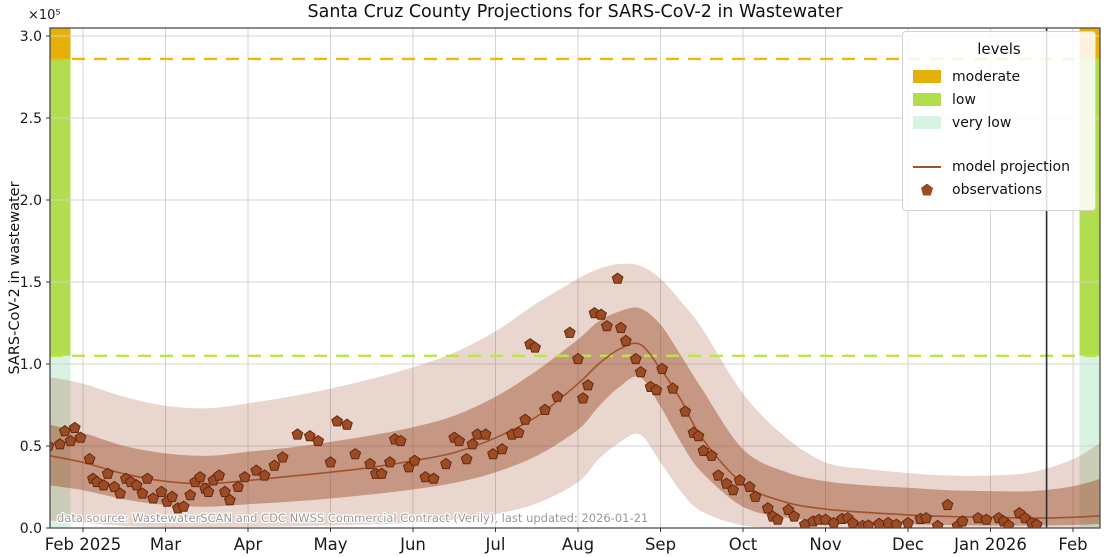 This screenshot has height=557, width=1110. I want to click on y-tick-label: 1.5, so click(31, 283).